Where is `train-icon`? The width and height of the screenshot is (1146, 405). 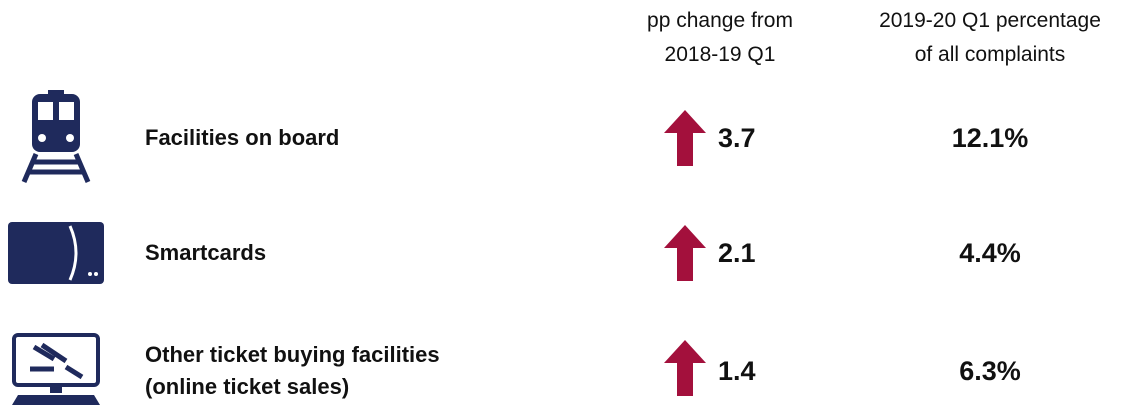
train-icon is located at coordinates (56, 136).